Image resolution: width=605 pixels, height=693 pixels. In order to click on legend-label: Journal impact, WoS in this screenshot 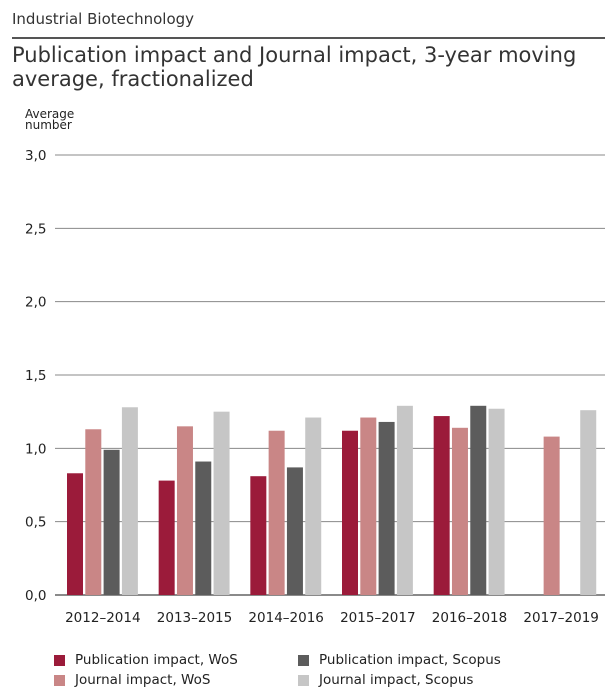, I will do `click(143, 680)`.